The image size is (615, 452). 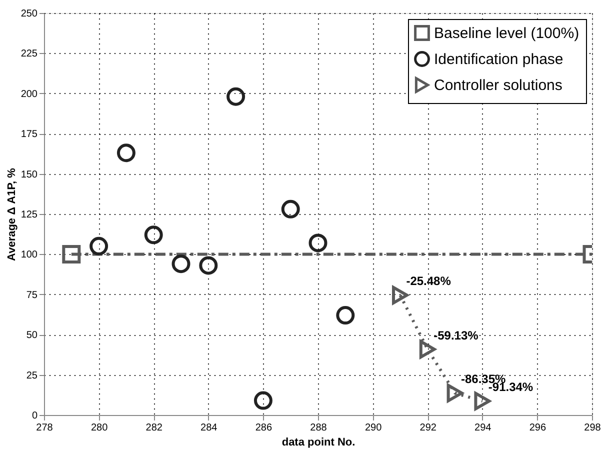 What do you see at coordinates (498, 85) in the screenshot?
I see `legend-label: Controller solutions` at bounding box center [498, 85].